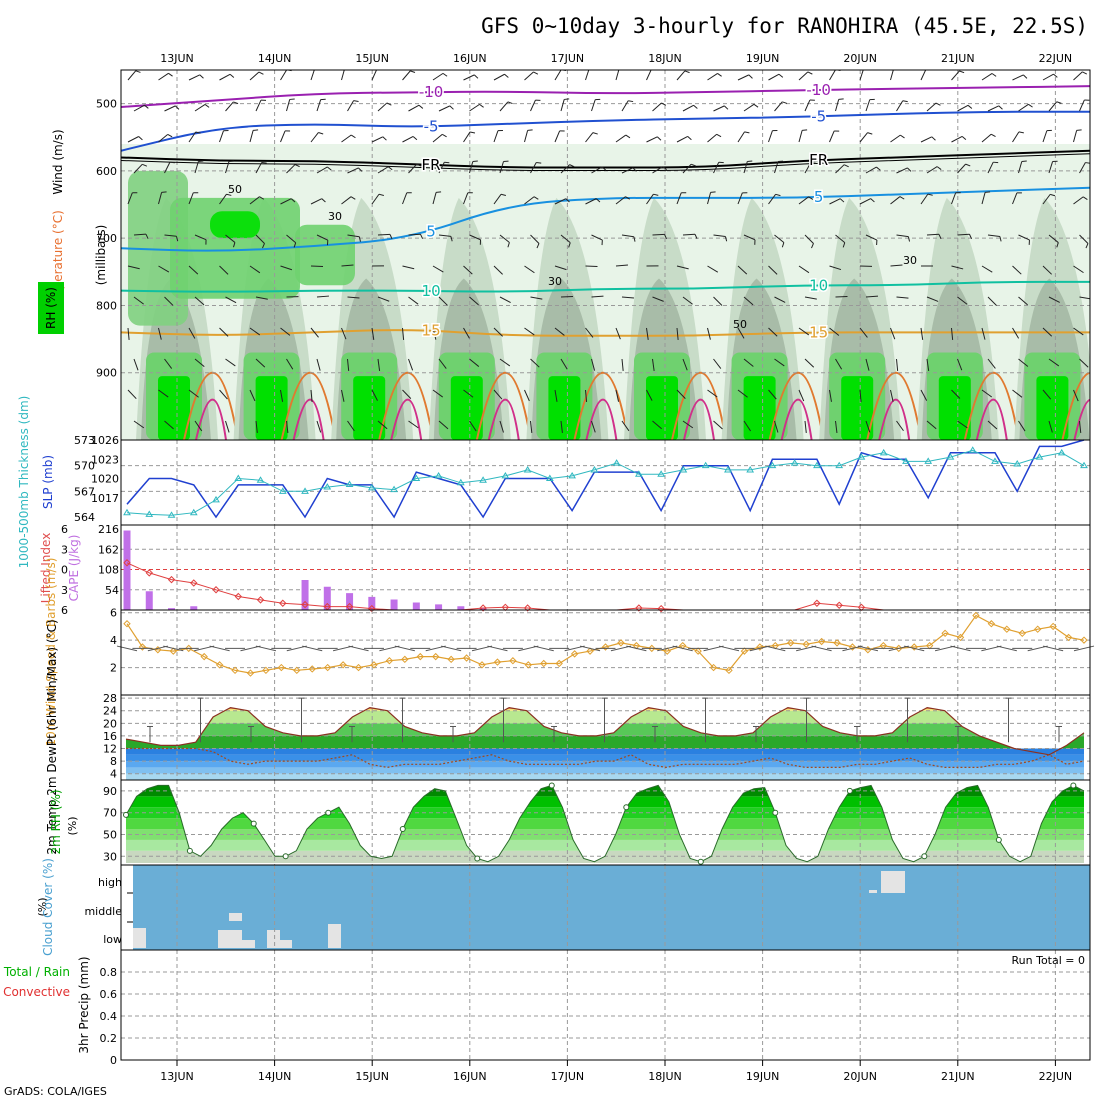 This screenshot has height=1100, width=1100. Describe the element at coordinates (64, 529) in the screenshot. I see `li-tick-label: 6` at that location.